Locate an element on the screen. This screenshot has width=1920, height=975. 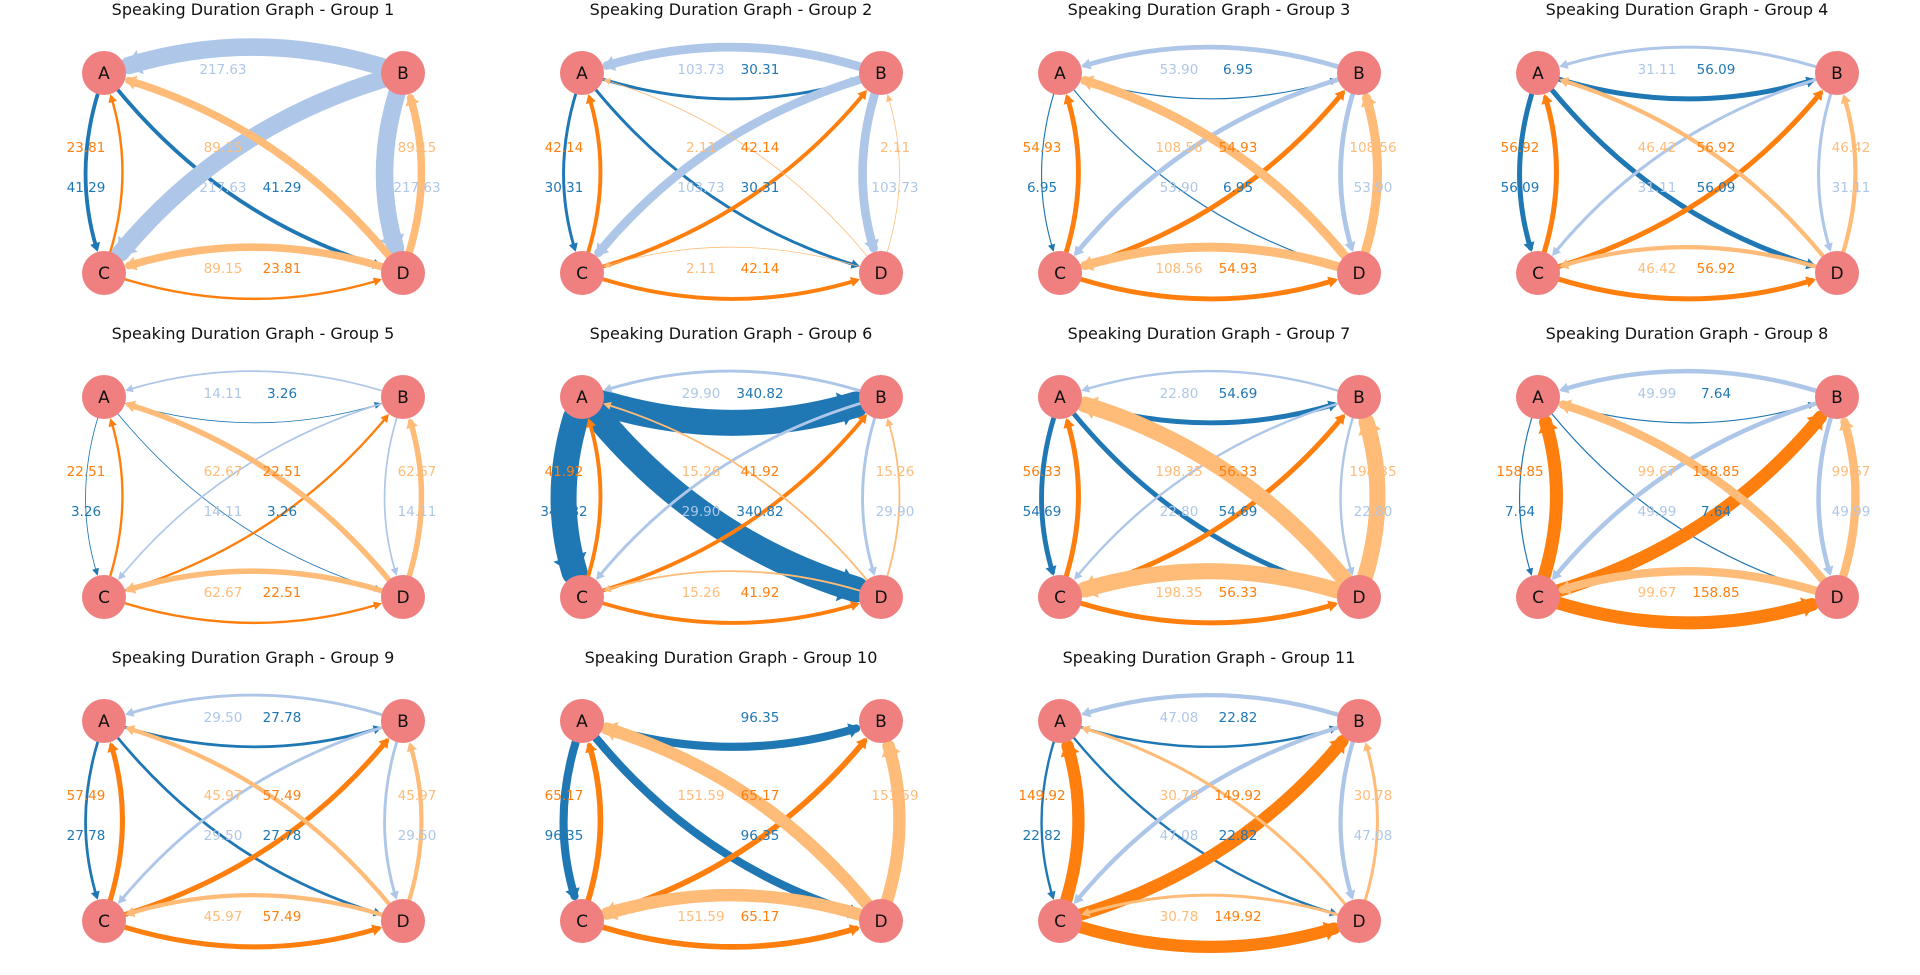
edge-label: 7.64 is located at coordinates (1716, 394).